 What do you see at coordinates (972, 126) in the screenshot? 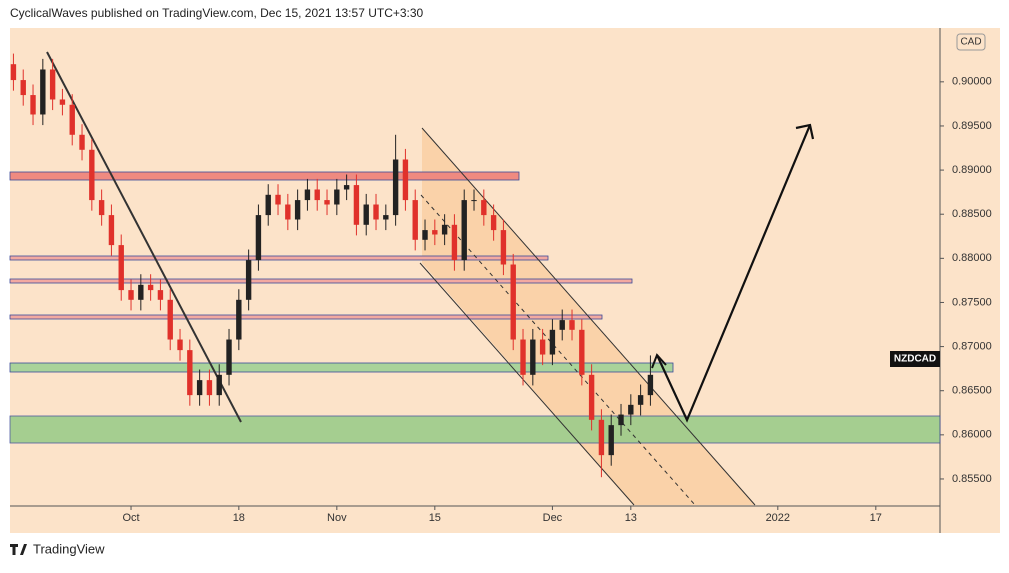
I see `y-tick-label: 0.89500` at bounding box center [972, 126].